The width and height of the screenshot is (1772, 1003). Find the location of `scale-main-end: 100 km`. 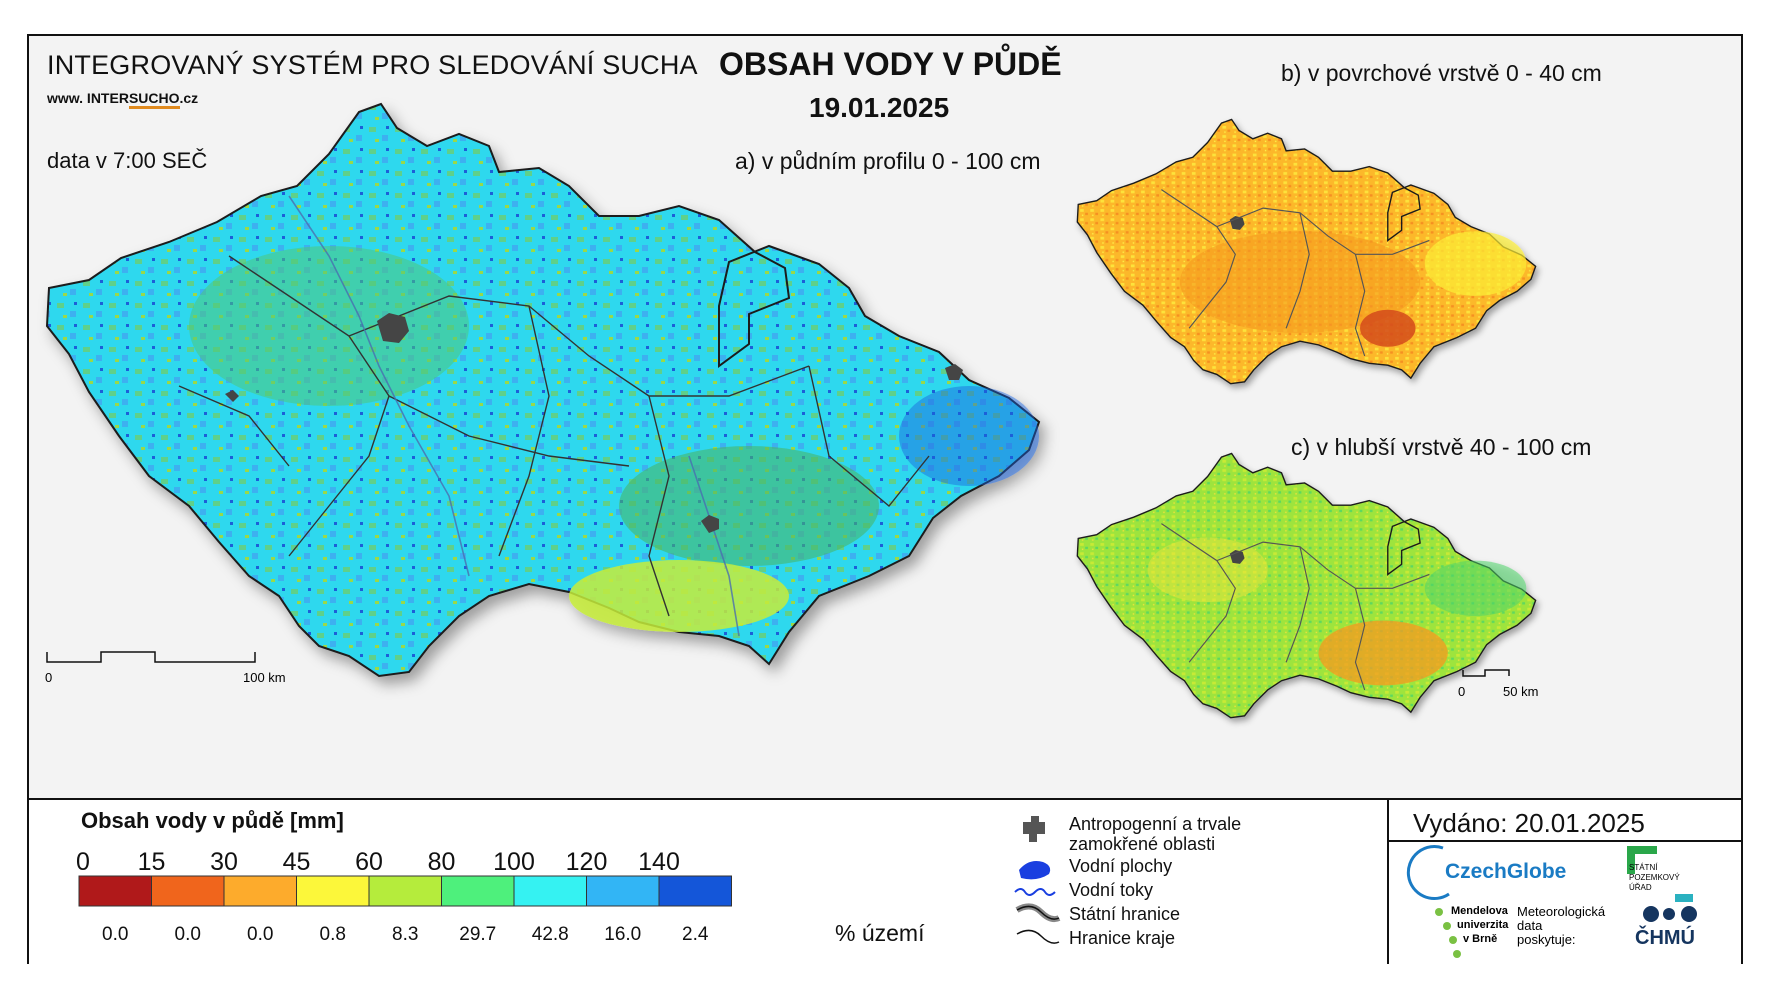

scale-main-end: 100 km is located at coordinates (264, 677).